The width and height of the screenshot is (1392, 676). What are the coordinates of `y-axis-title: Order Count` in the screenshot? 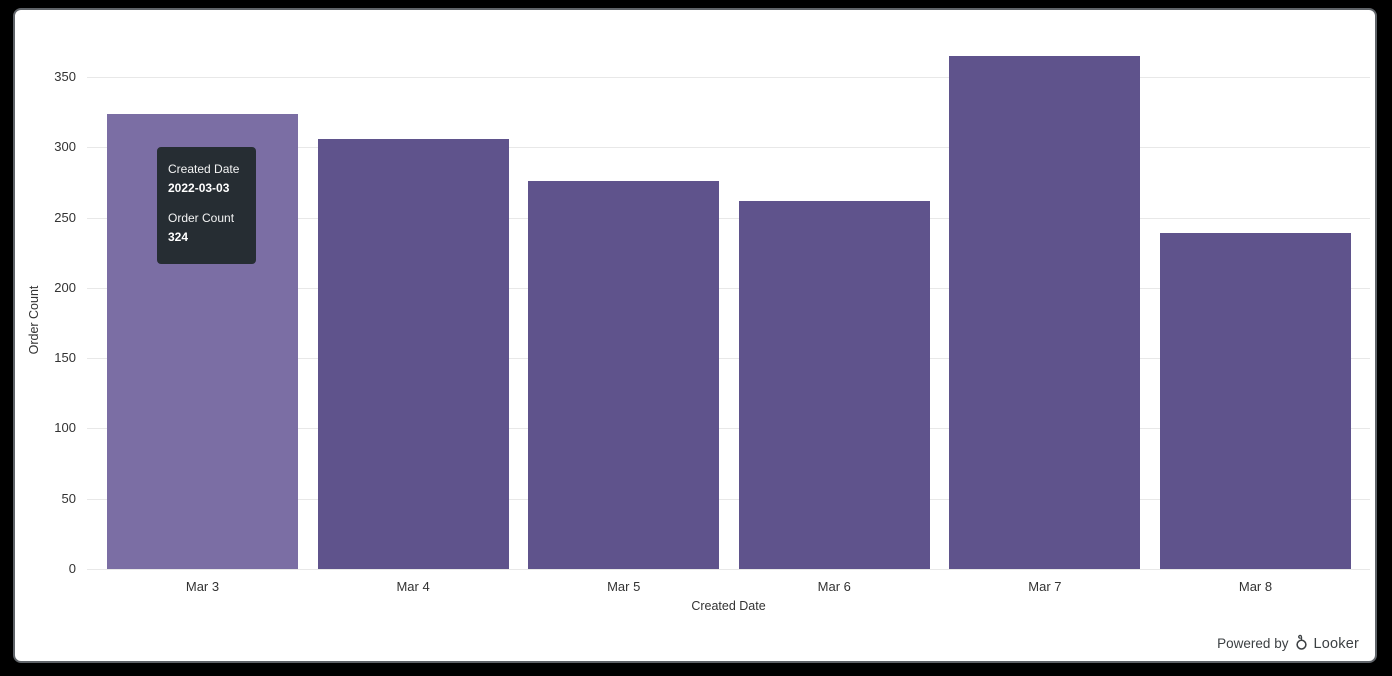 It's located at (34, 320).